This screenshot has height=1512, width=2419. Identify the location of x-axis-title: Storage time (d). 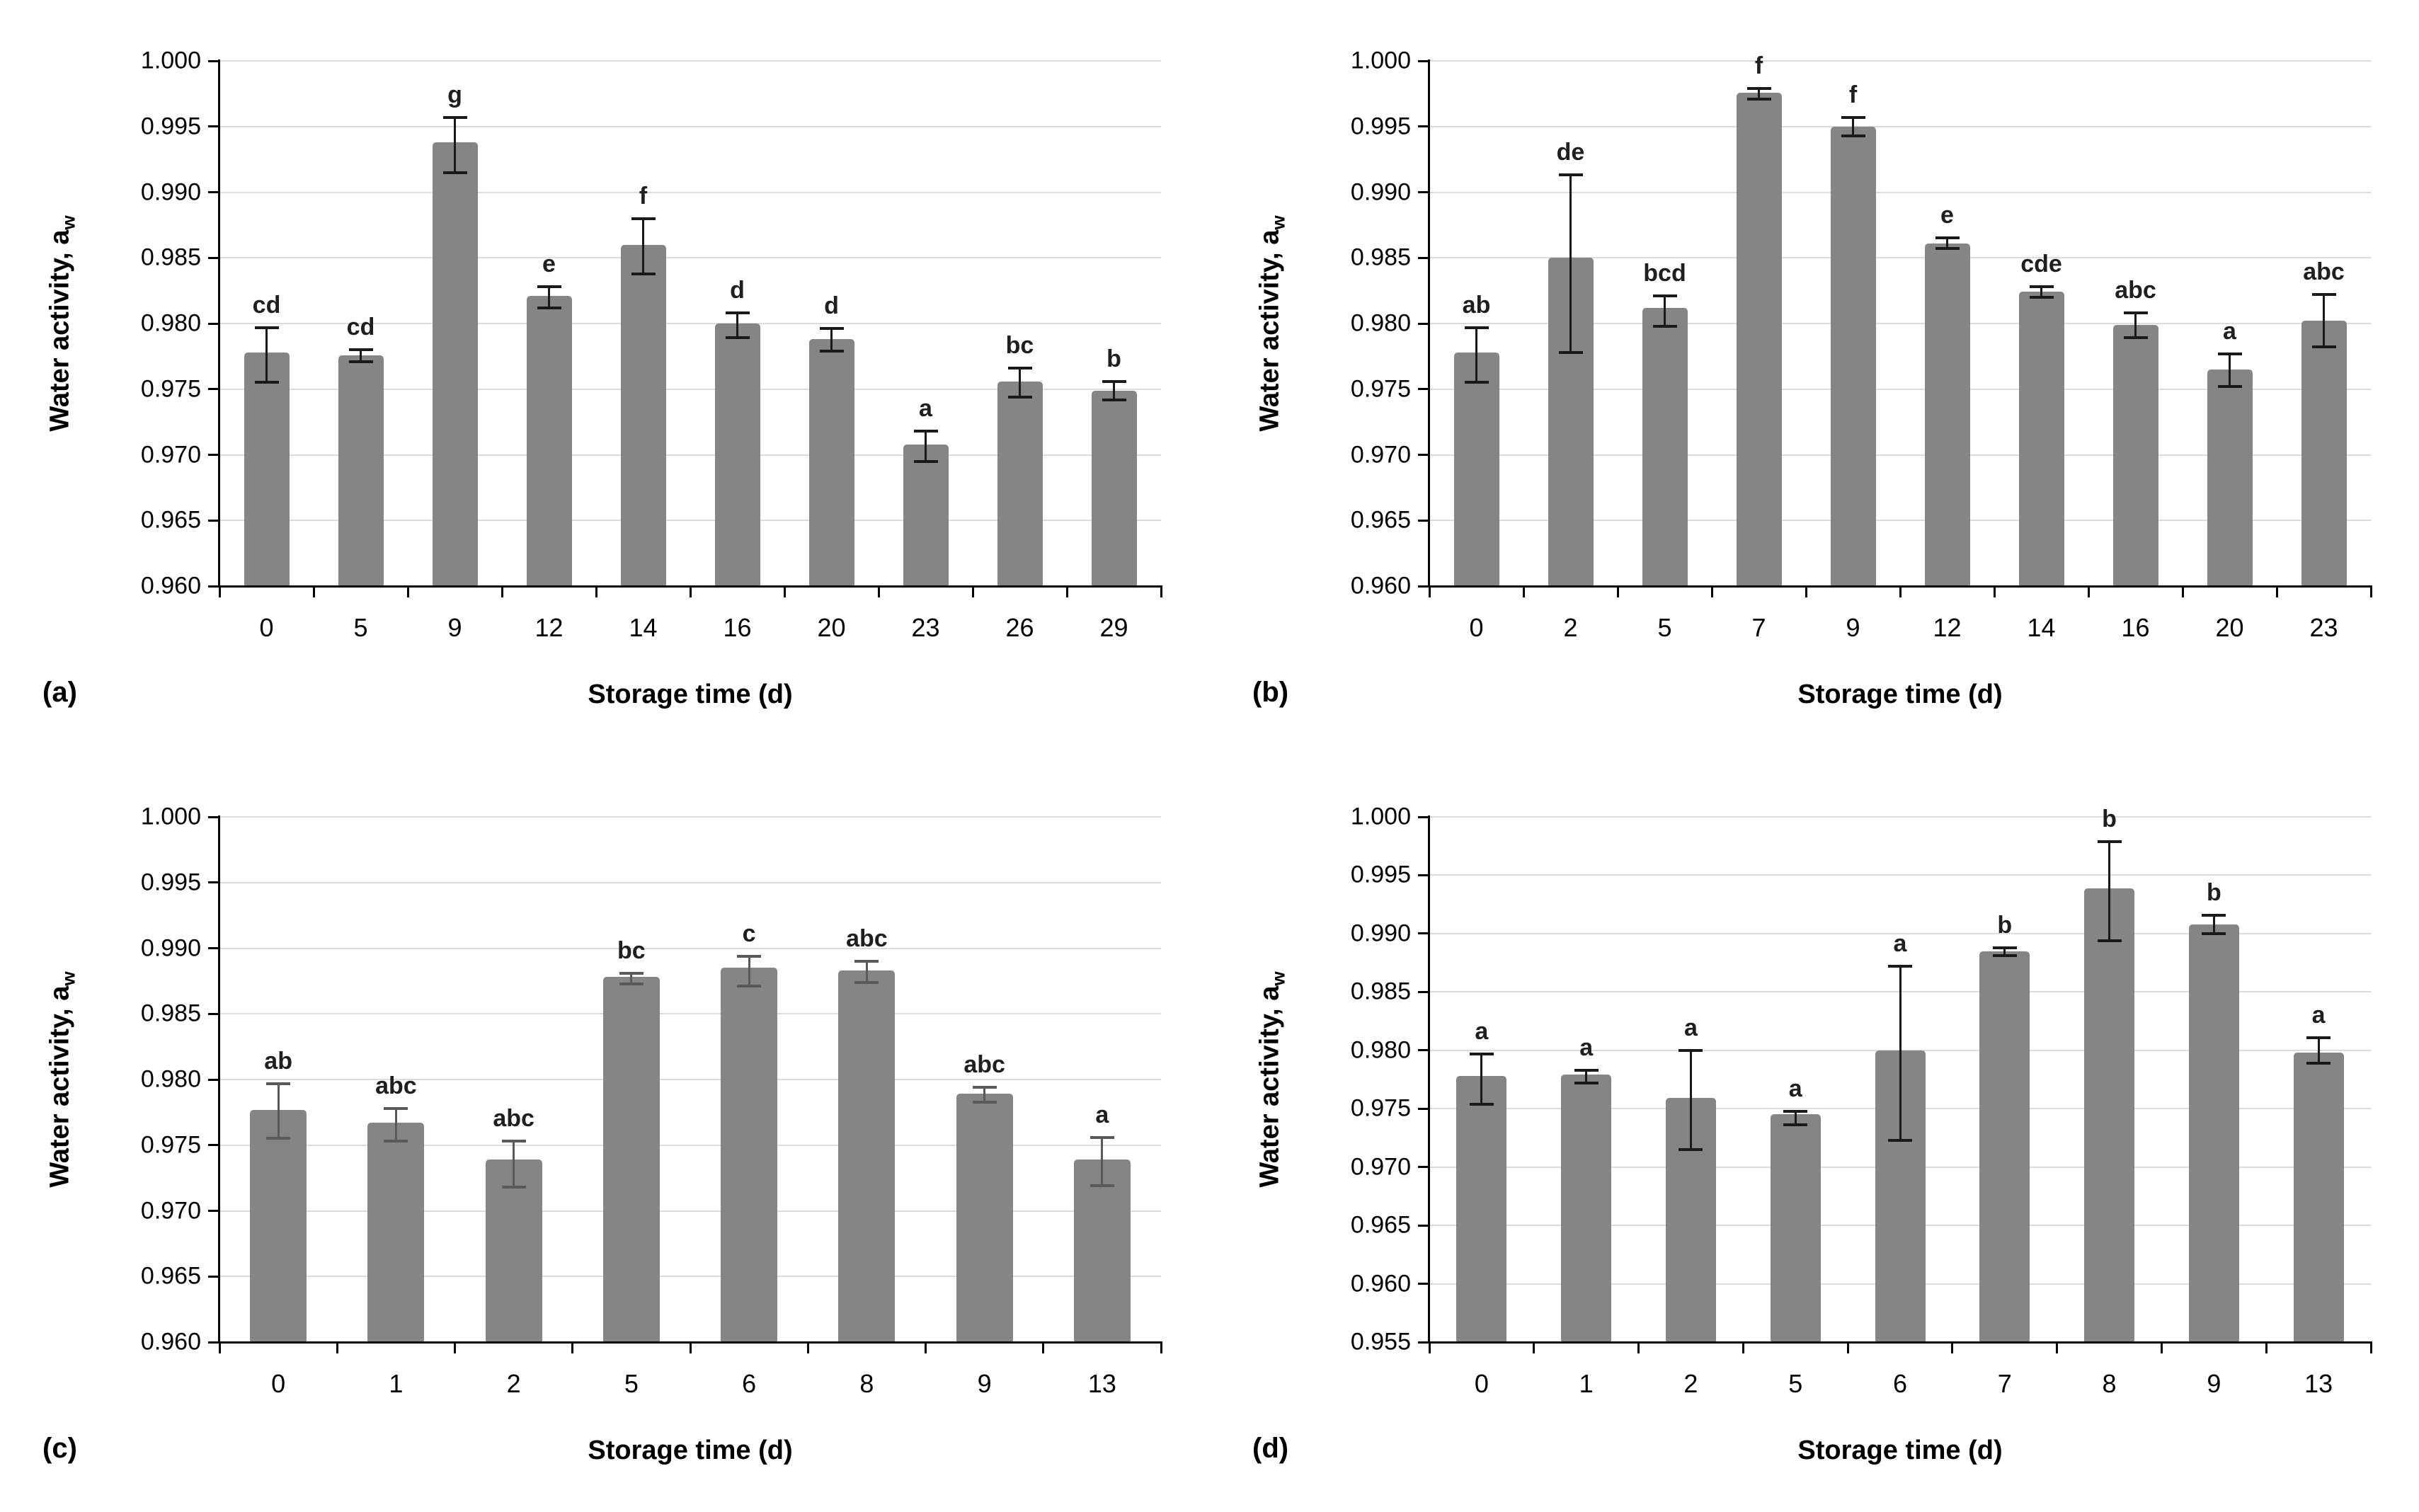
(691, 694).